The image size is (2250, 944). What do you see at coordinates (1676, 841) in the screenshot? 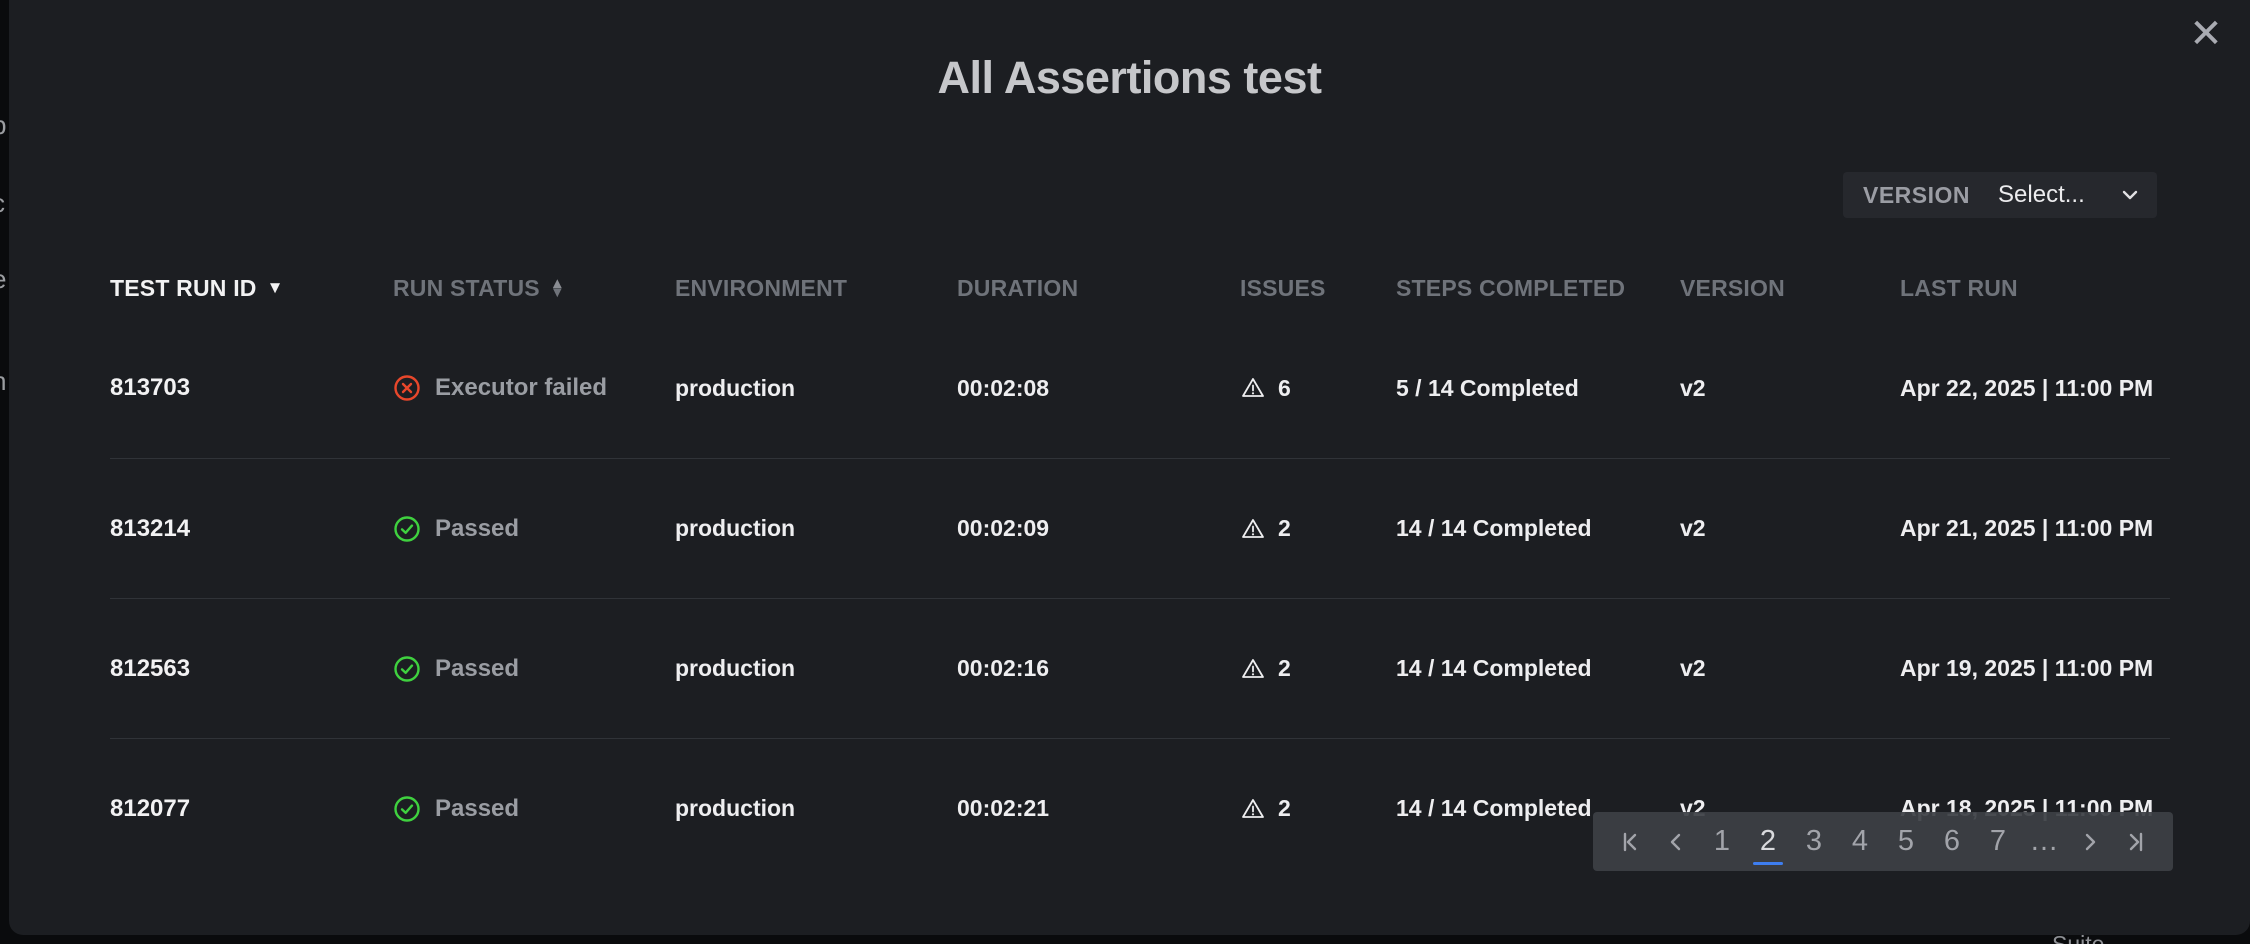
I see `pagination-prev-button` at bounding box center [1676, 841].